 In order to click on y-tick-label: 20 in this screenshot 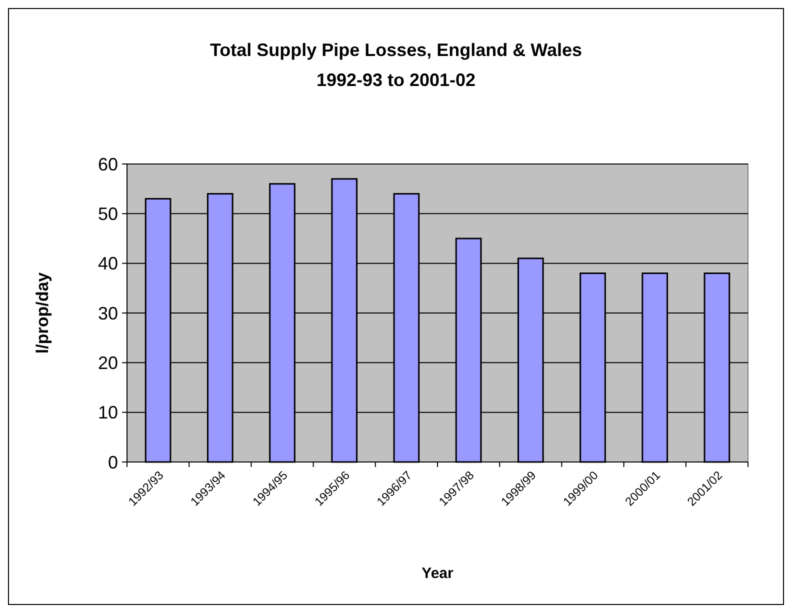, I will do `click(108, 362)`.